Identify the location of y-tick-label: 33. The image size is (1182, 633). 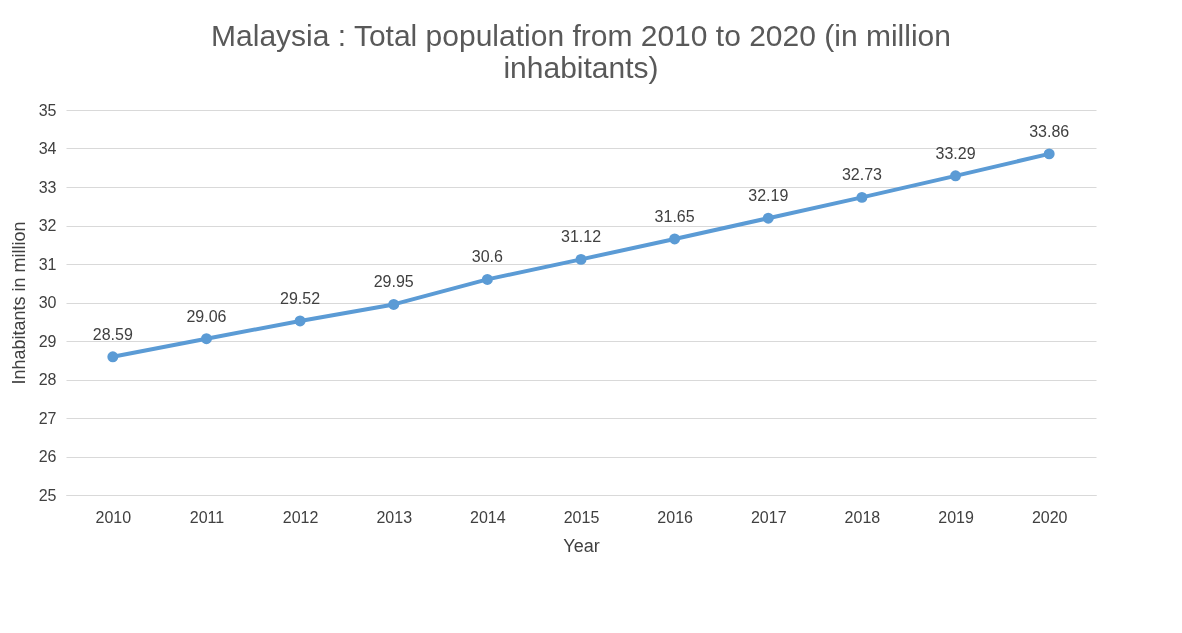
(47, 187).